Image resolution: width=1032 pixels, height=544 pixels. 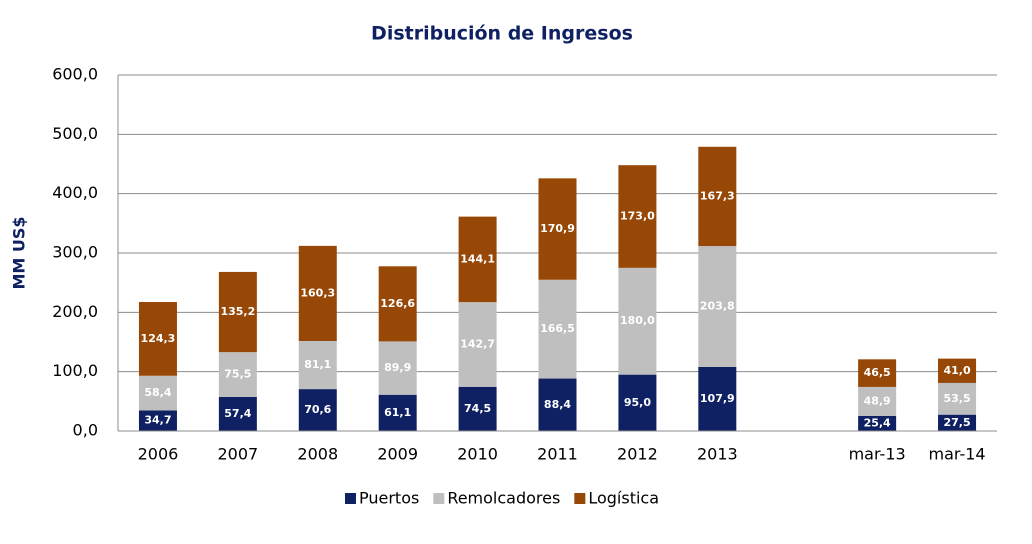 I want to click on value-label: 27,5, so click(x=956, y=422).